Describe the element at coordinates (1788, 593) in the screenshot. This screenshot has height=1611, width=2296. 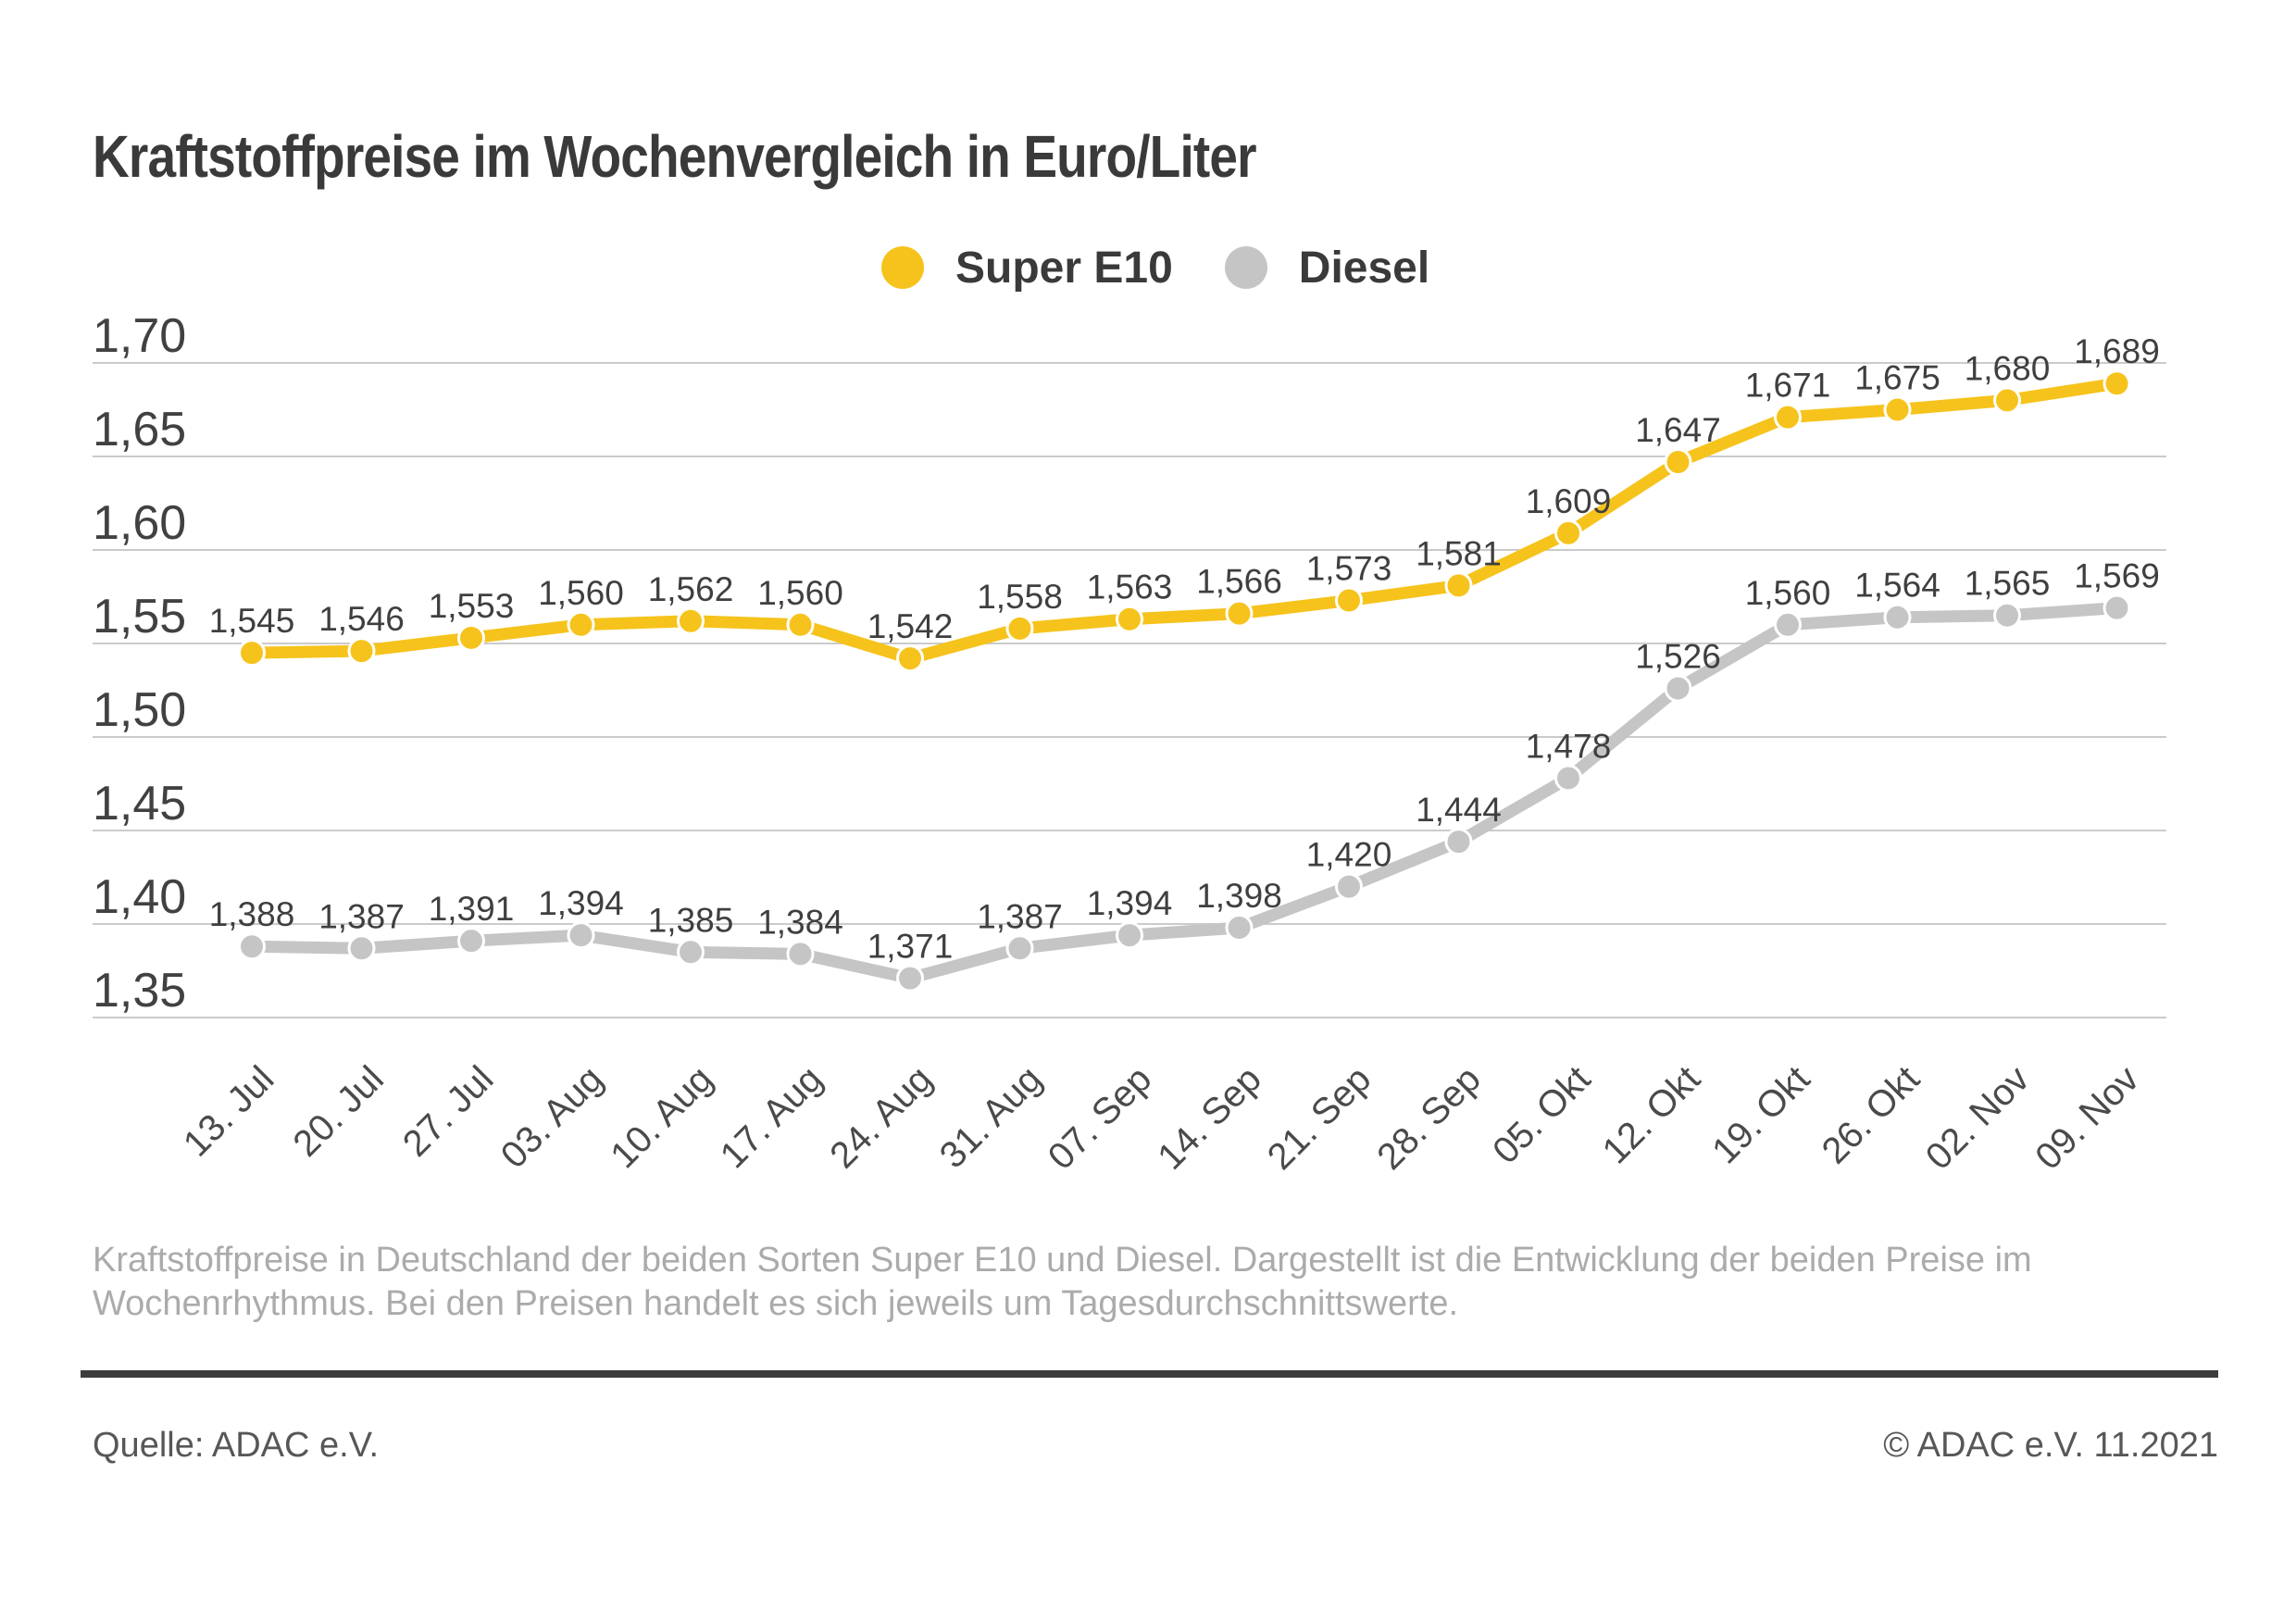
I see `data-point-label-diesel-14: 1,560` at that location.